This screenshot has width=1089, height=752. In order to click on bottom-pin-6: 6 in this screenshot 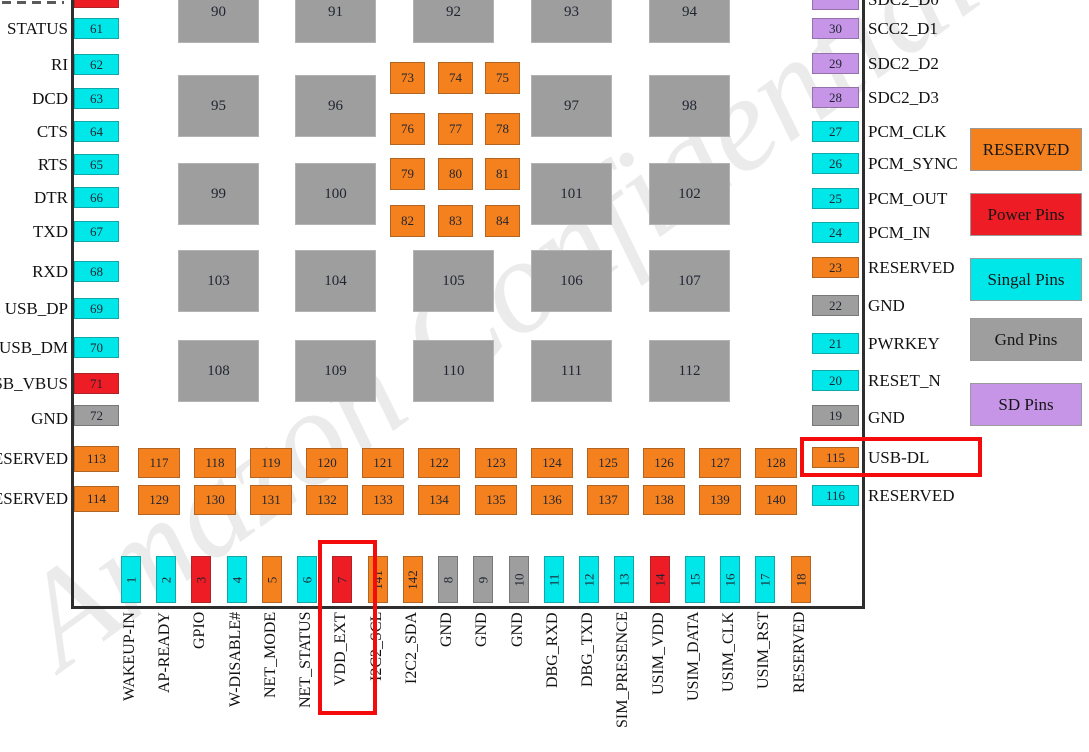, I will do `click(307, 579)`.